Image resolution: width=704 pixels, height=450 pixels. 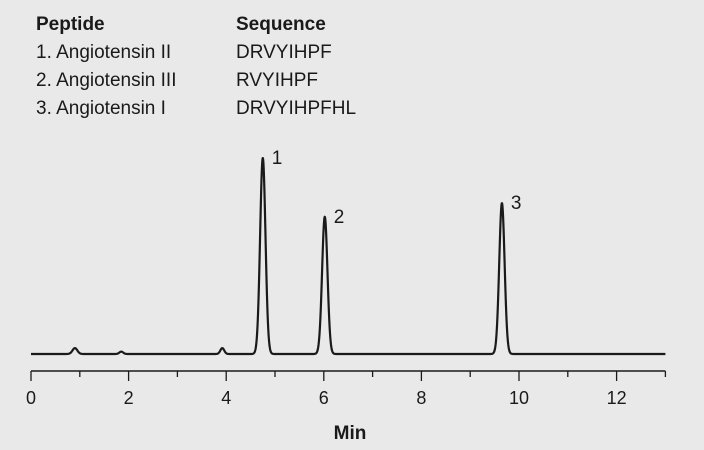 I want to click on legend-peptide-1: 1. Angiotensin II, so click(x=104, y=52).